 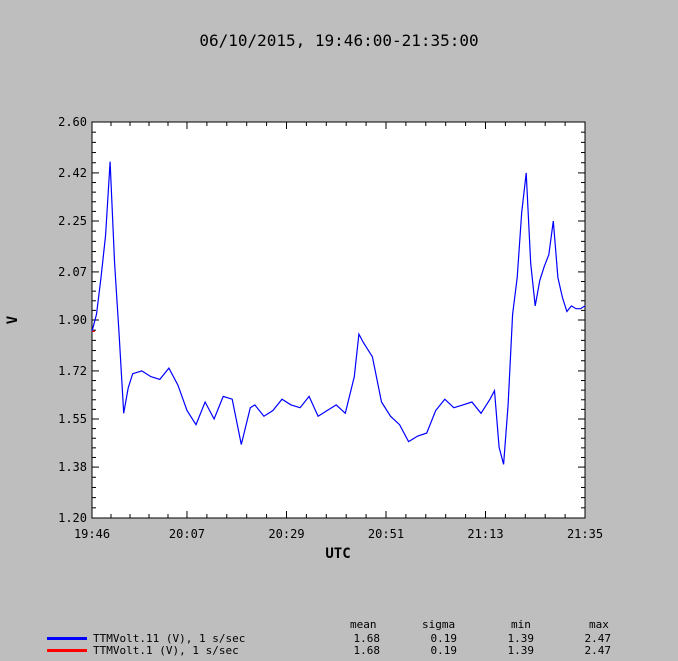 What do you see at coordinates (72, 320) in the screenshot?
I see `y-tick-label: 1.90` at bounding box center [72, 320].